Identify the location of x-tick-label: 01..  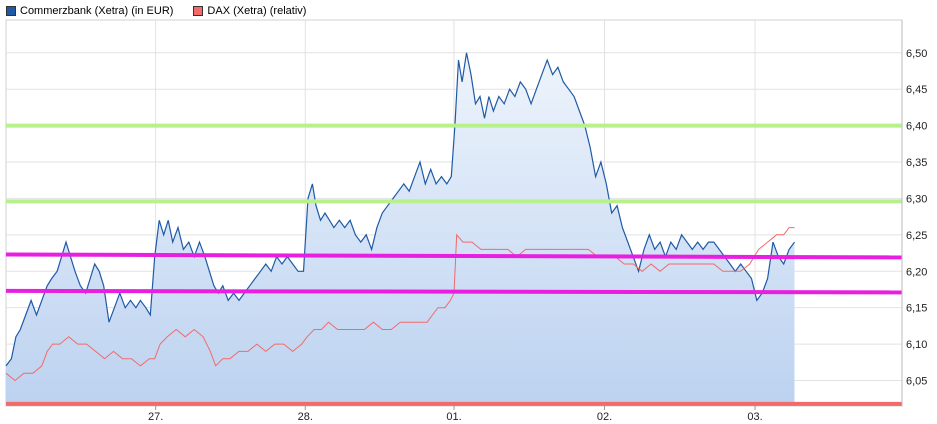
(453, 417).